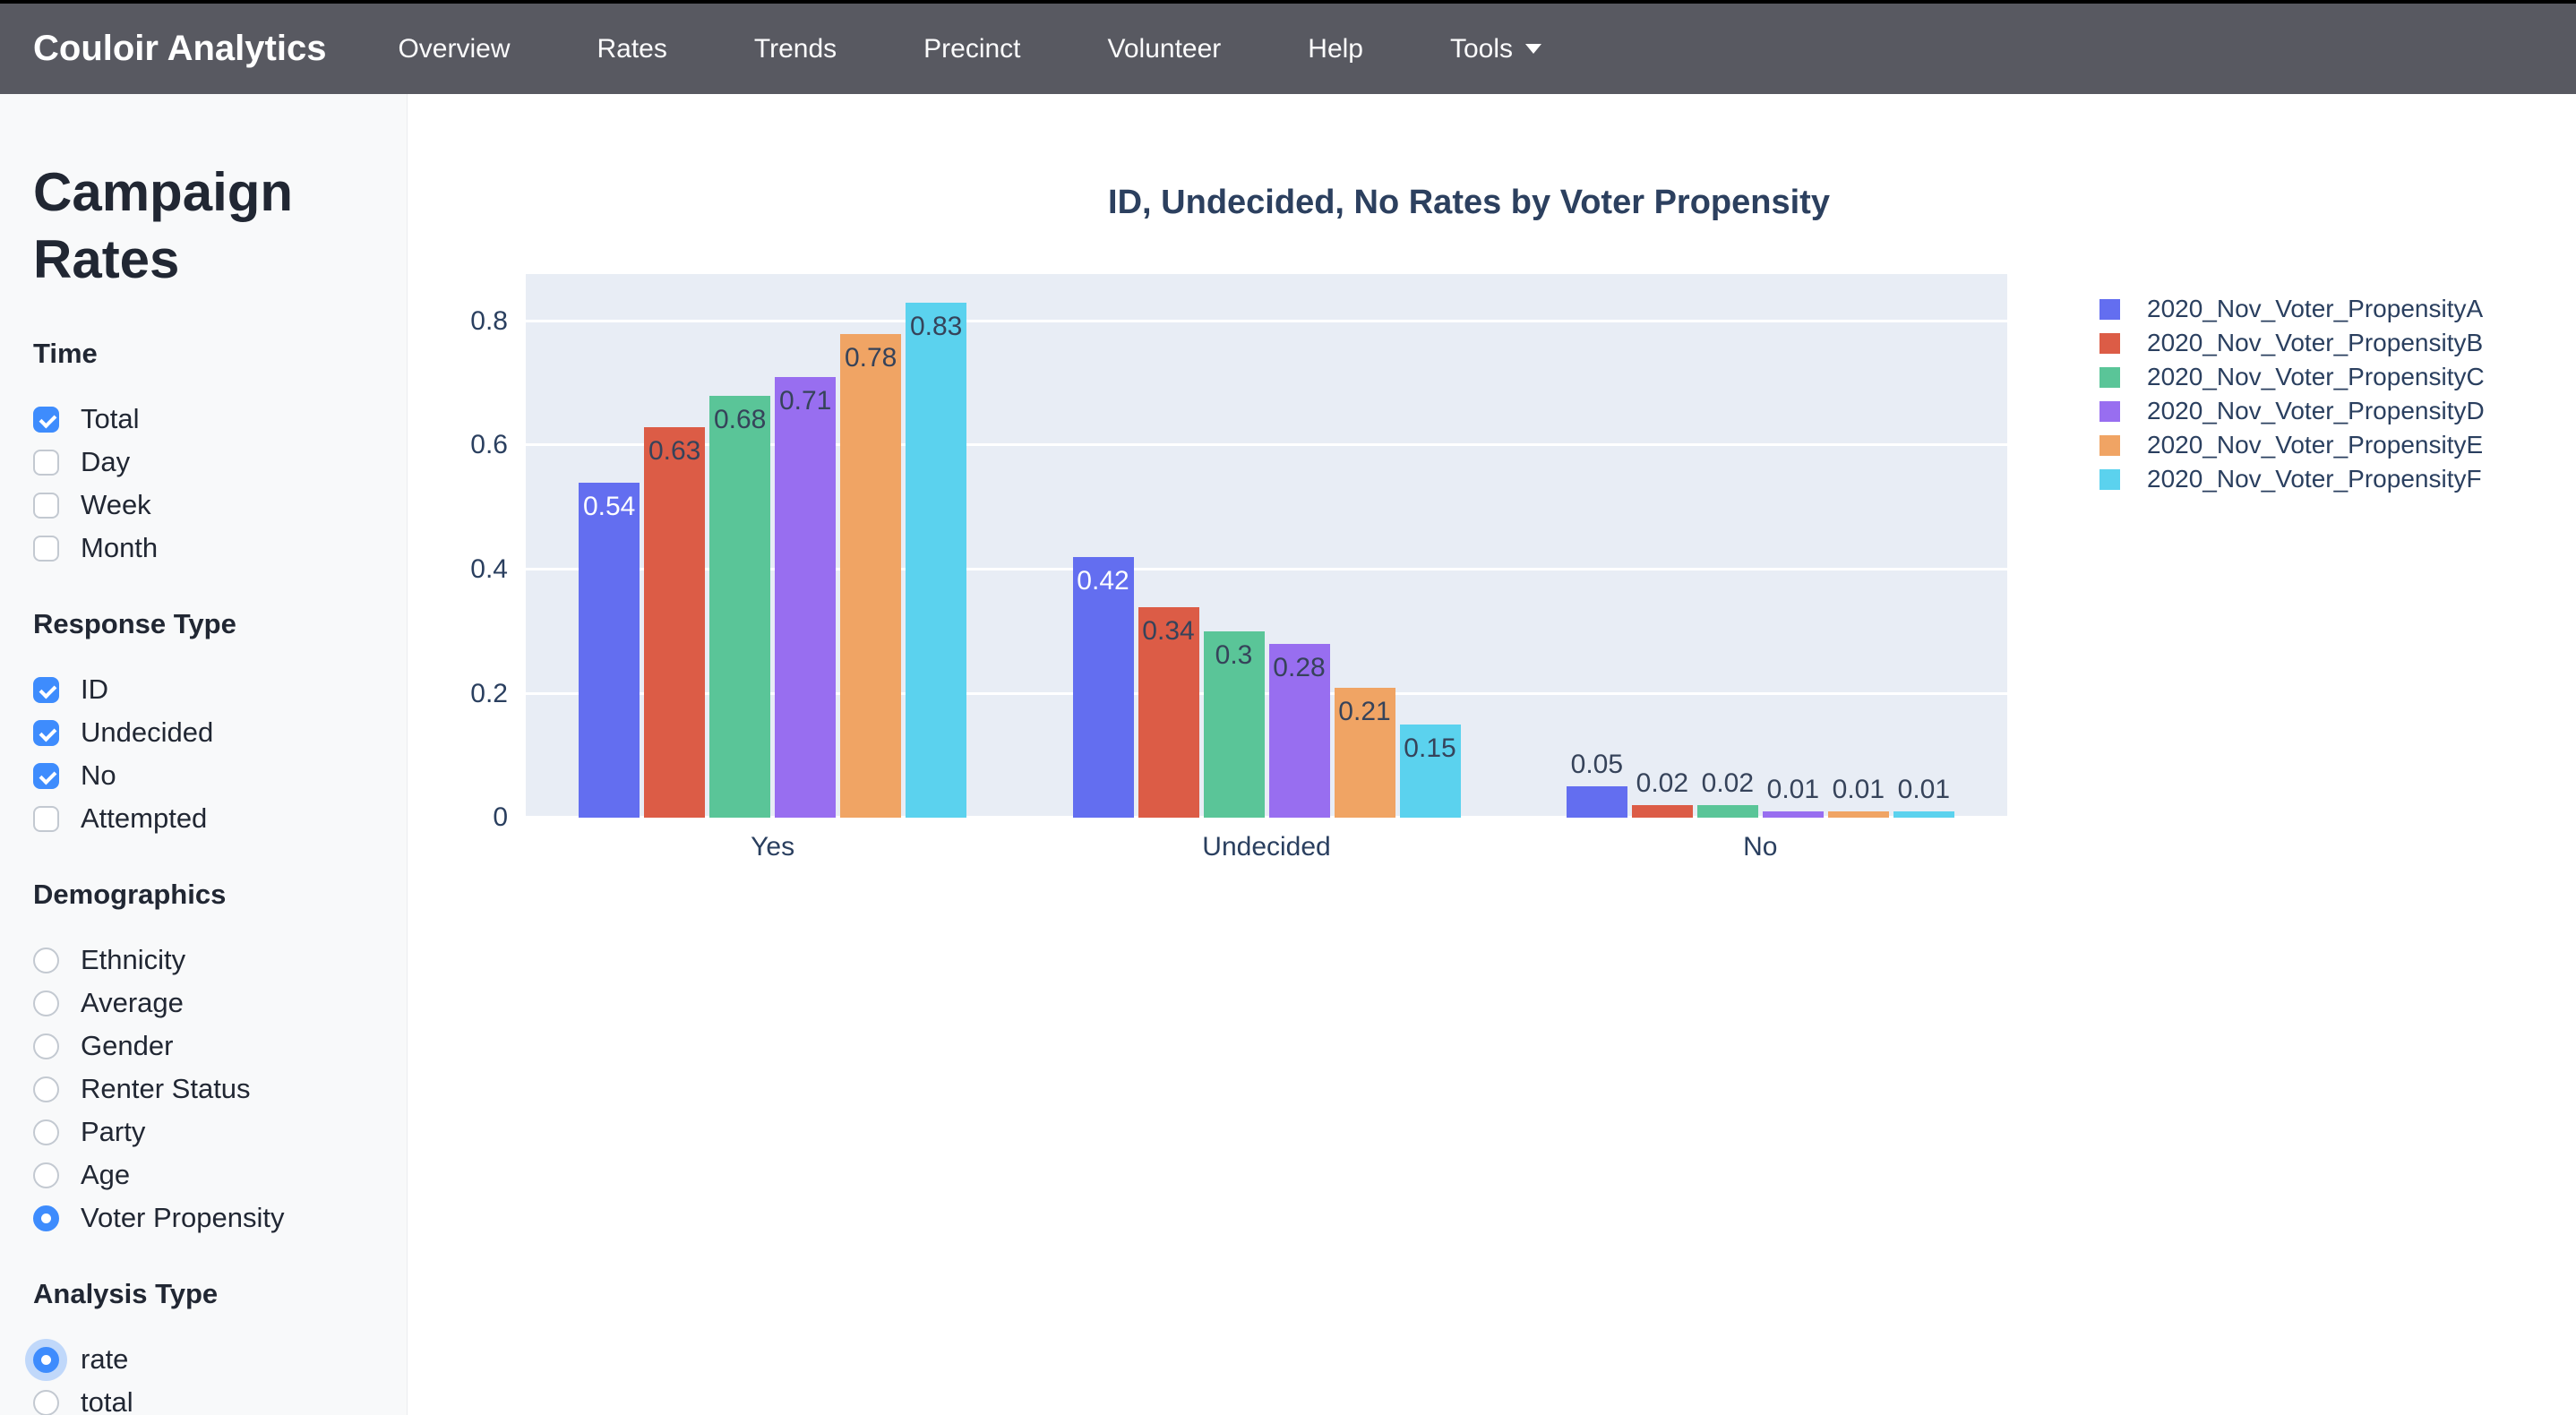  Describe the element at coordinates (46, 1089) in the screenshot. I see `radio-input-renter-status` at that location.